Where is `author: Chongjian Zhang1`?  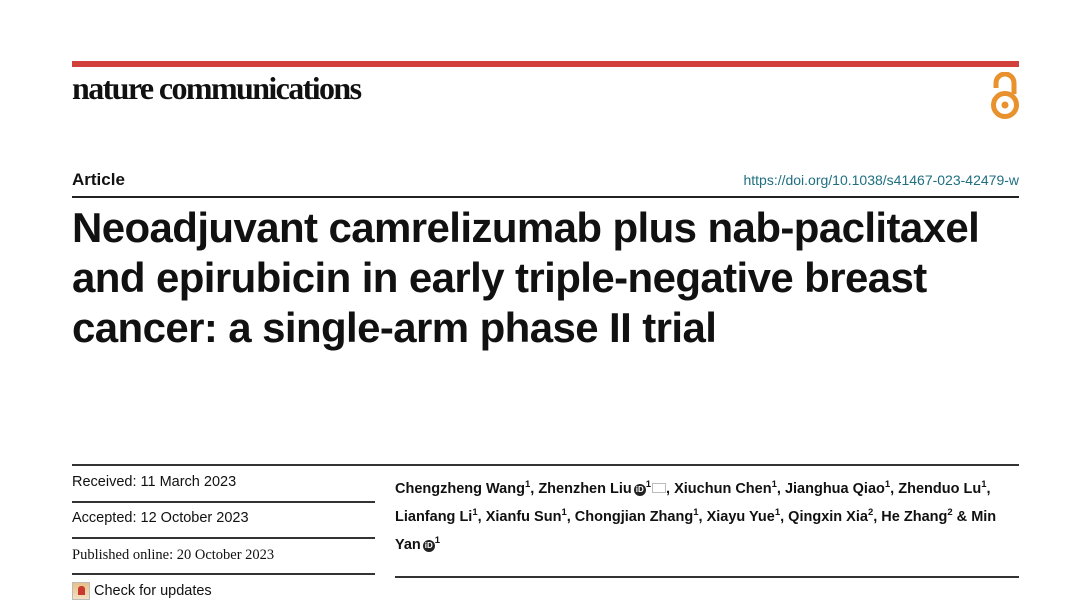 author: Chongjian Zhang1 is located at coordinates (636, 516).